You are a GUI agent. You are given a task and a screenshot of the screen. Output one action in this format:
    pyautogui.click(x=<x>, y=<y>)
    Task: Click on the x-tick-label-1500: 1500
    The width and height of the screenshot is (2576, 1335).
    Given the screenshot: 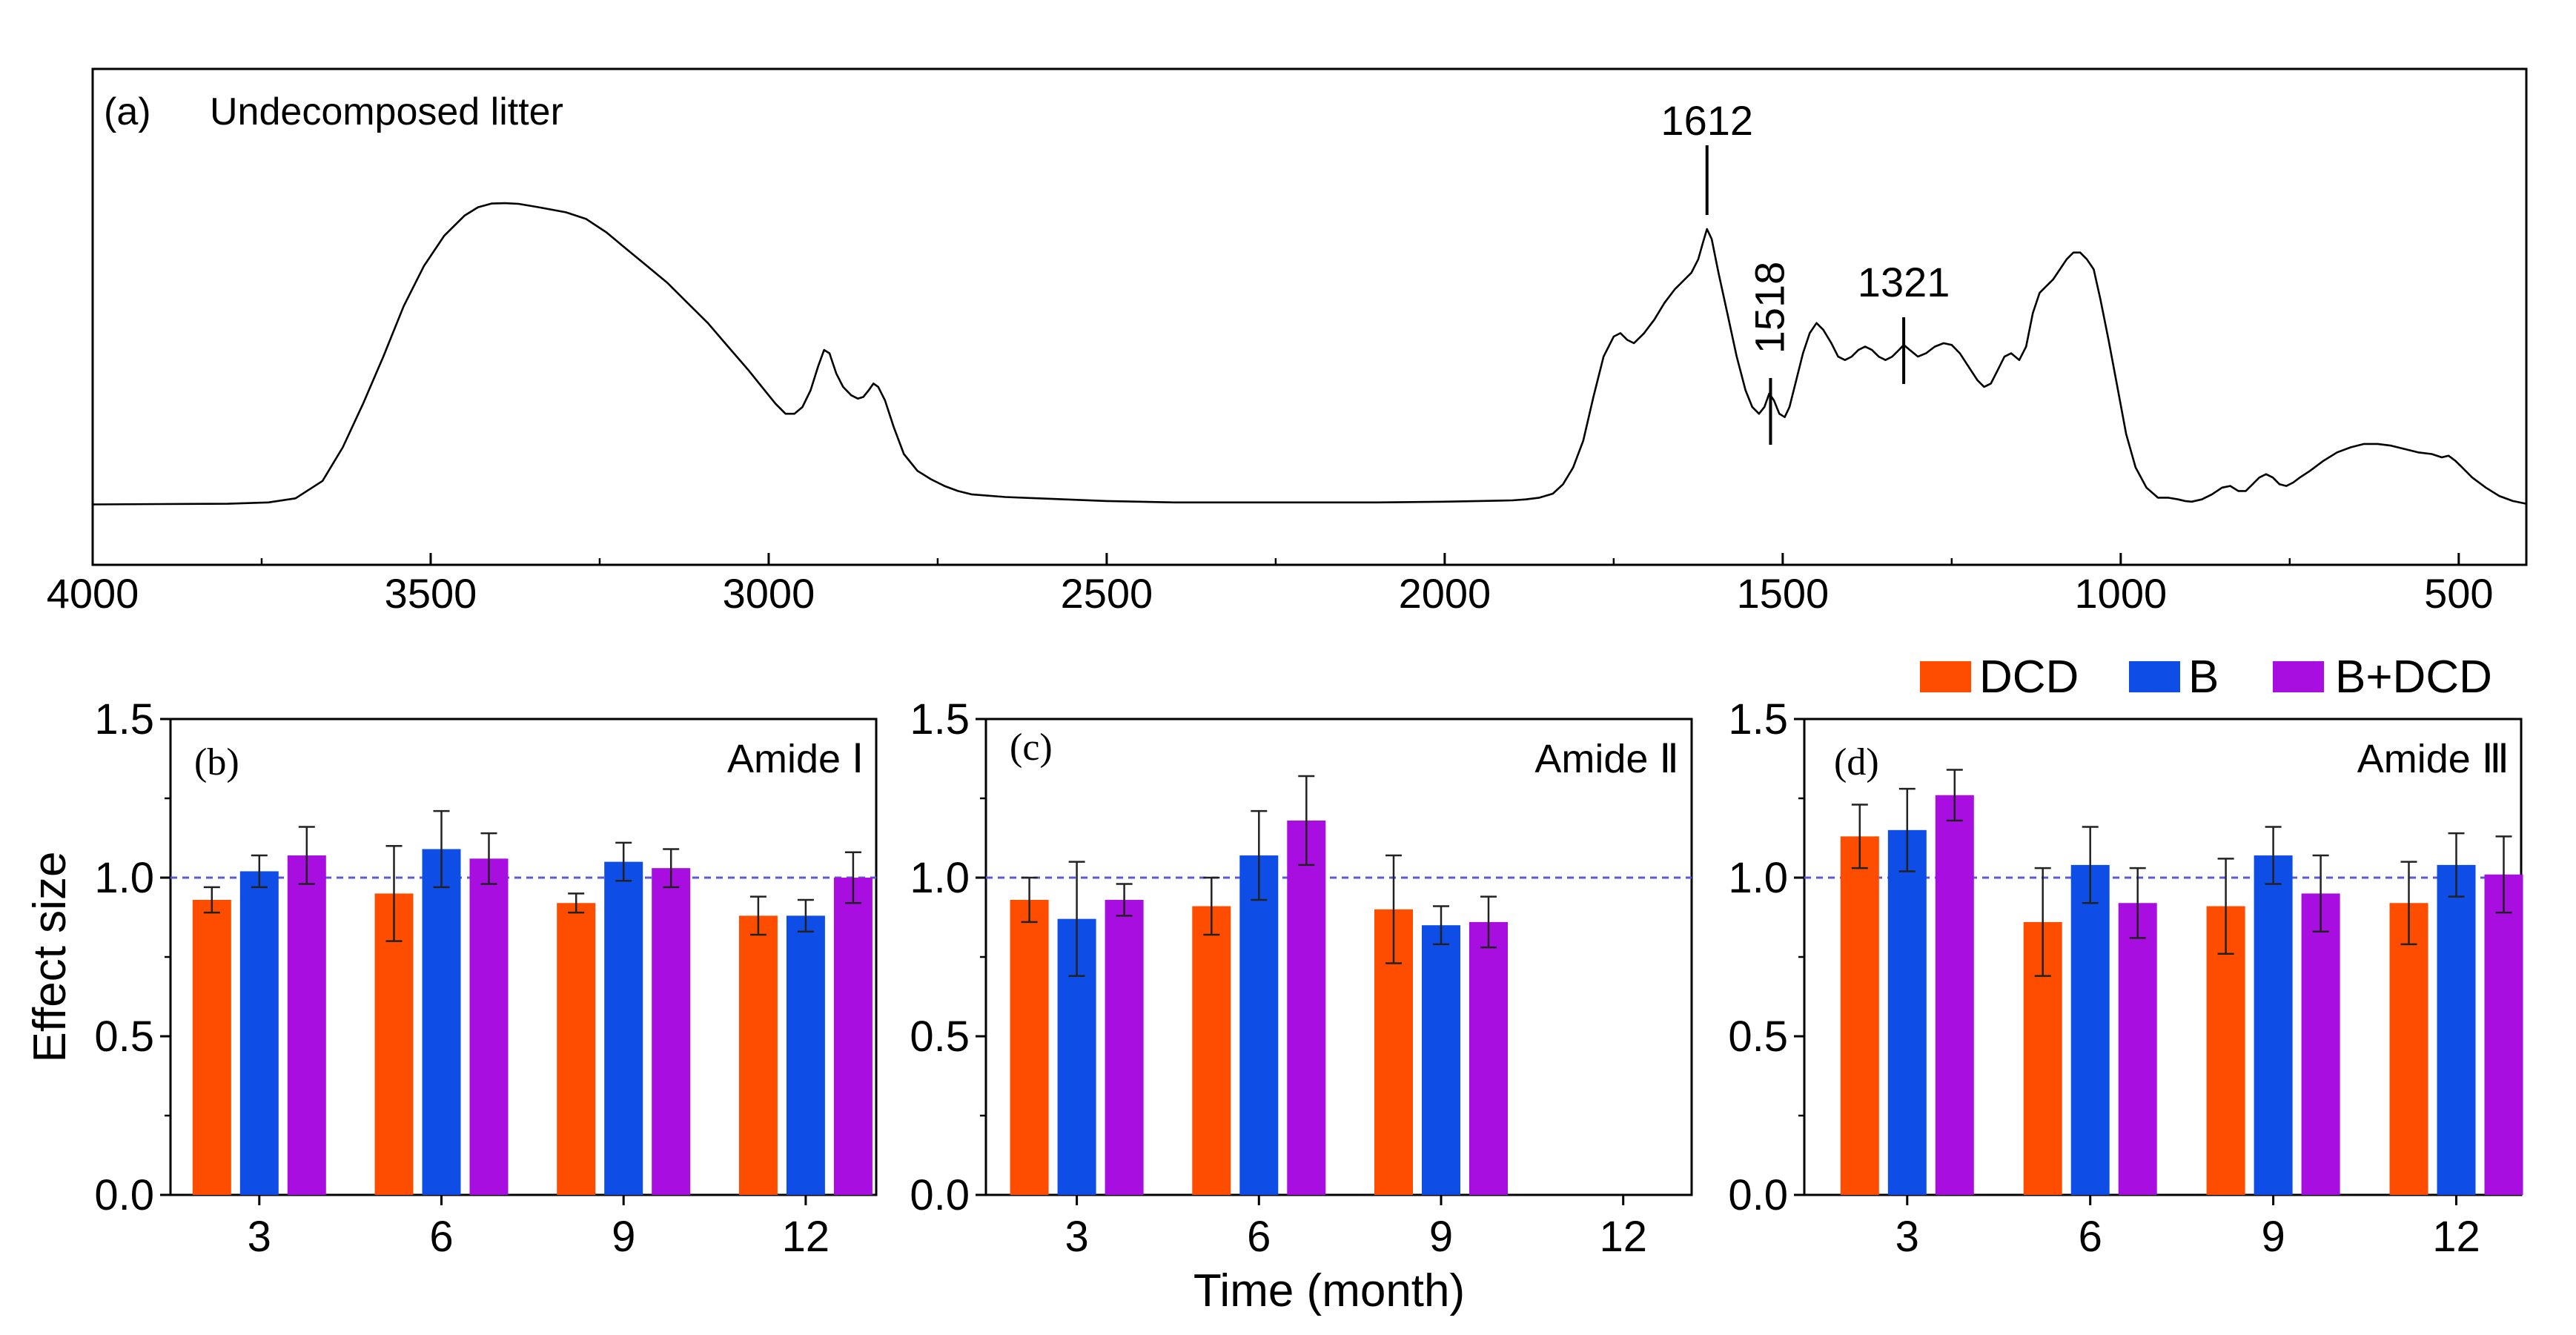 What is the action you would take?
    pyautogui.click(x=1783, y=593)
    